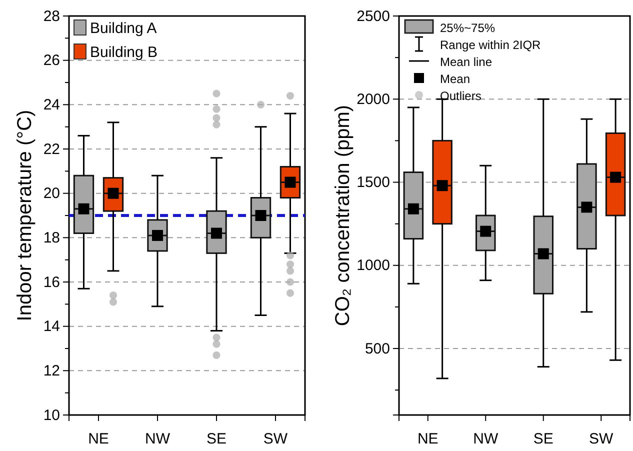  What do you see at coordinates (51, 193) in the screenshot?
I see `y-tick-label: 20` at bounding box center [51, 193].